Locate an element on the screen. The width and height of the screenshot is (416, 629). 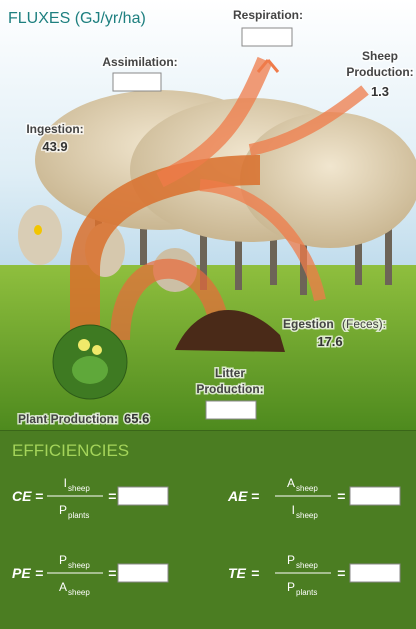
plant-production-value: 65.6 is located at coordinates (136, 418).